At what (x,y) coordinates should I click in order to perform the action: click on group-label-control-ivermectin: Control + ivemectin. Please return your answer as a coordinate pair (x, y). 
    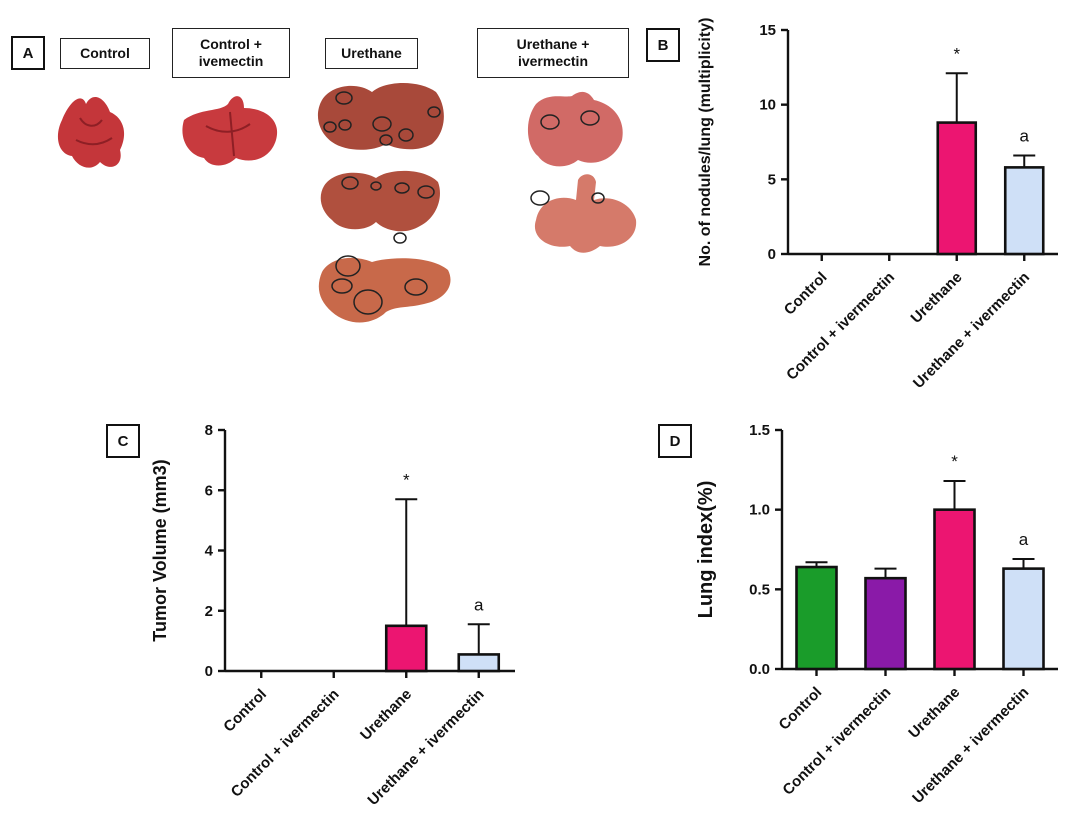
    Looking at the image, I should click on (231, 53).